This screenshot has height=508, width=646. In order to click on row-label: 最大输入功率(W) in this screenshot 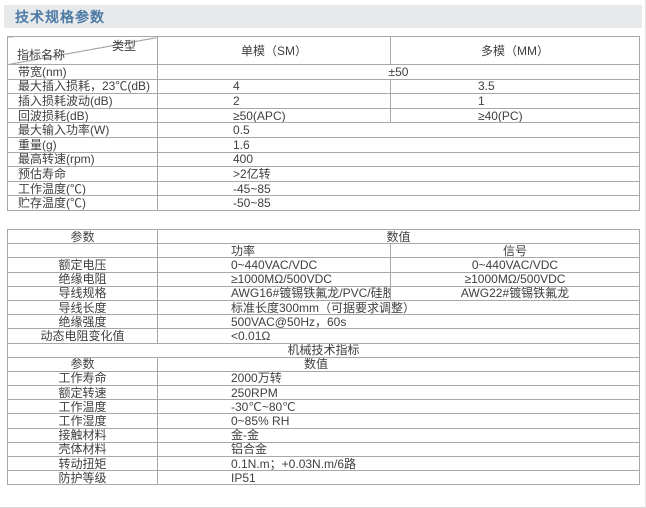, I will do `click(82, 130)`.